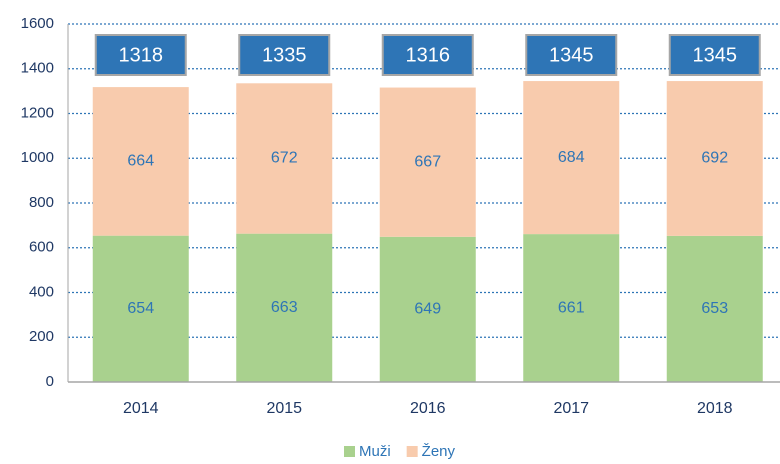 The height and width of the screenshot is (464, 780). What do you see at coordinates (37, 112) in the screenshot?
I see `y-tick-label: 1200` at bounding box center [37, 112].